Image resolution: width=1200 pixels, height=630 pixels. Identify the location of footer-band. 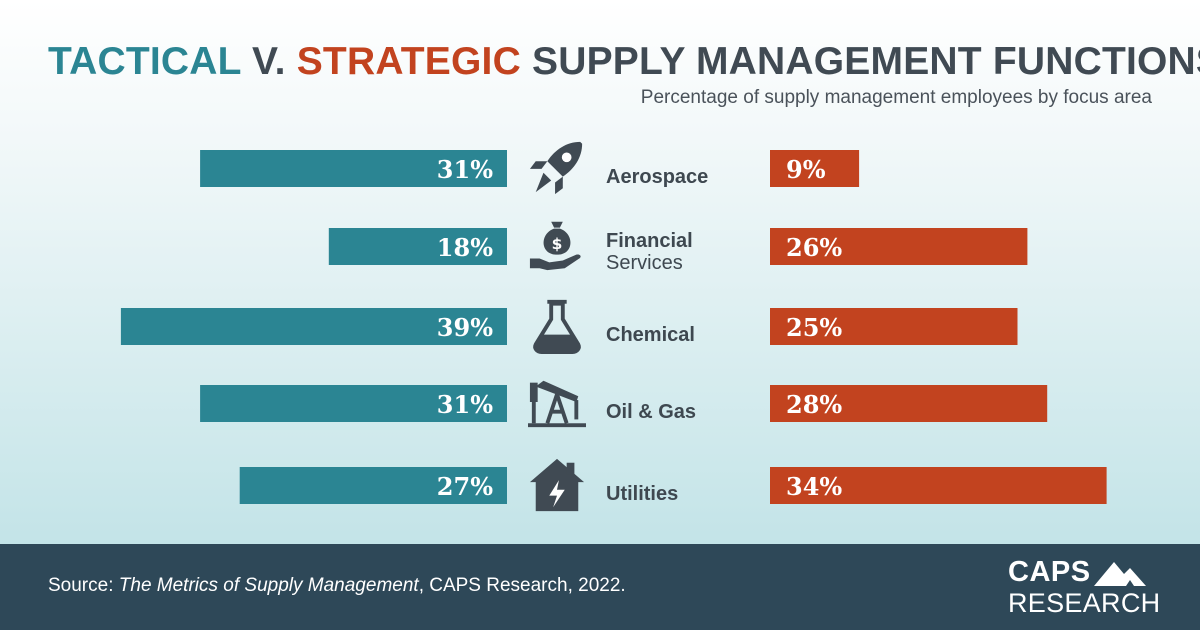
(600, 587).